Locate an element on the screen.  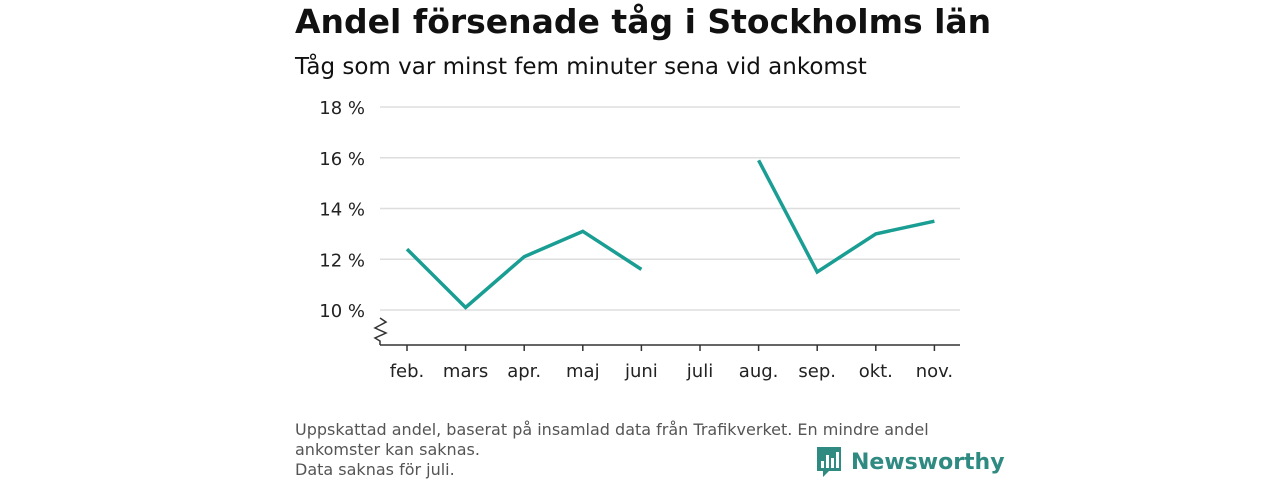
x-tick-label: feb. is located at coordinates (407, 371).